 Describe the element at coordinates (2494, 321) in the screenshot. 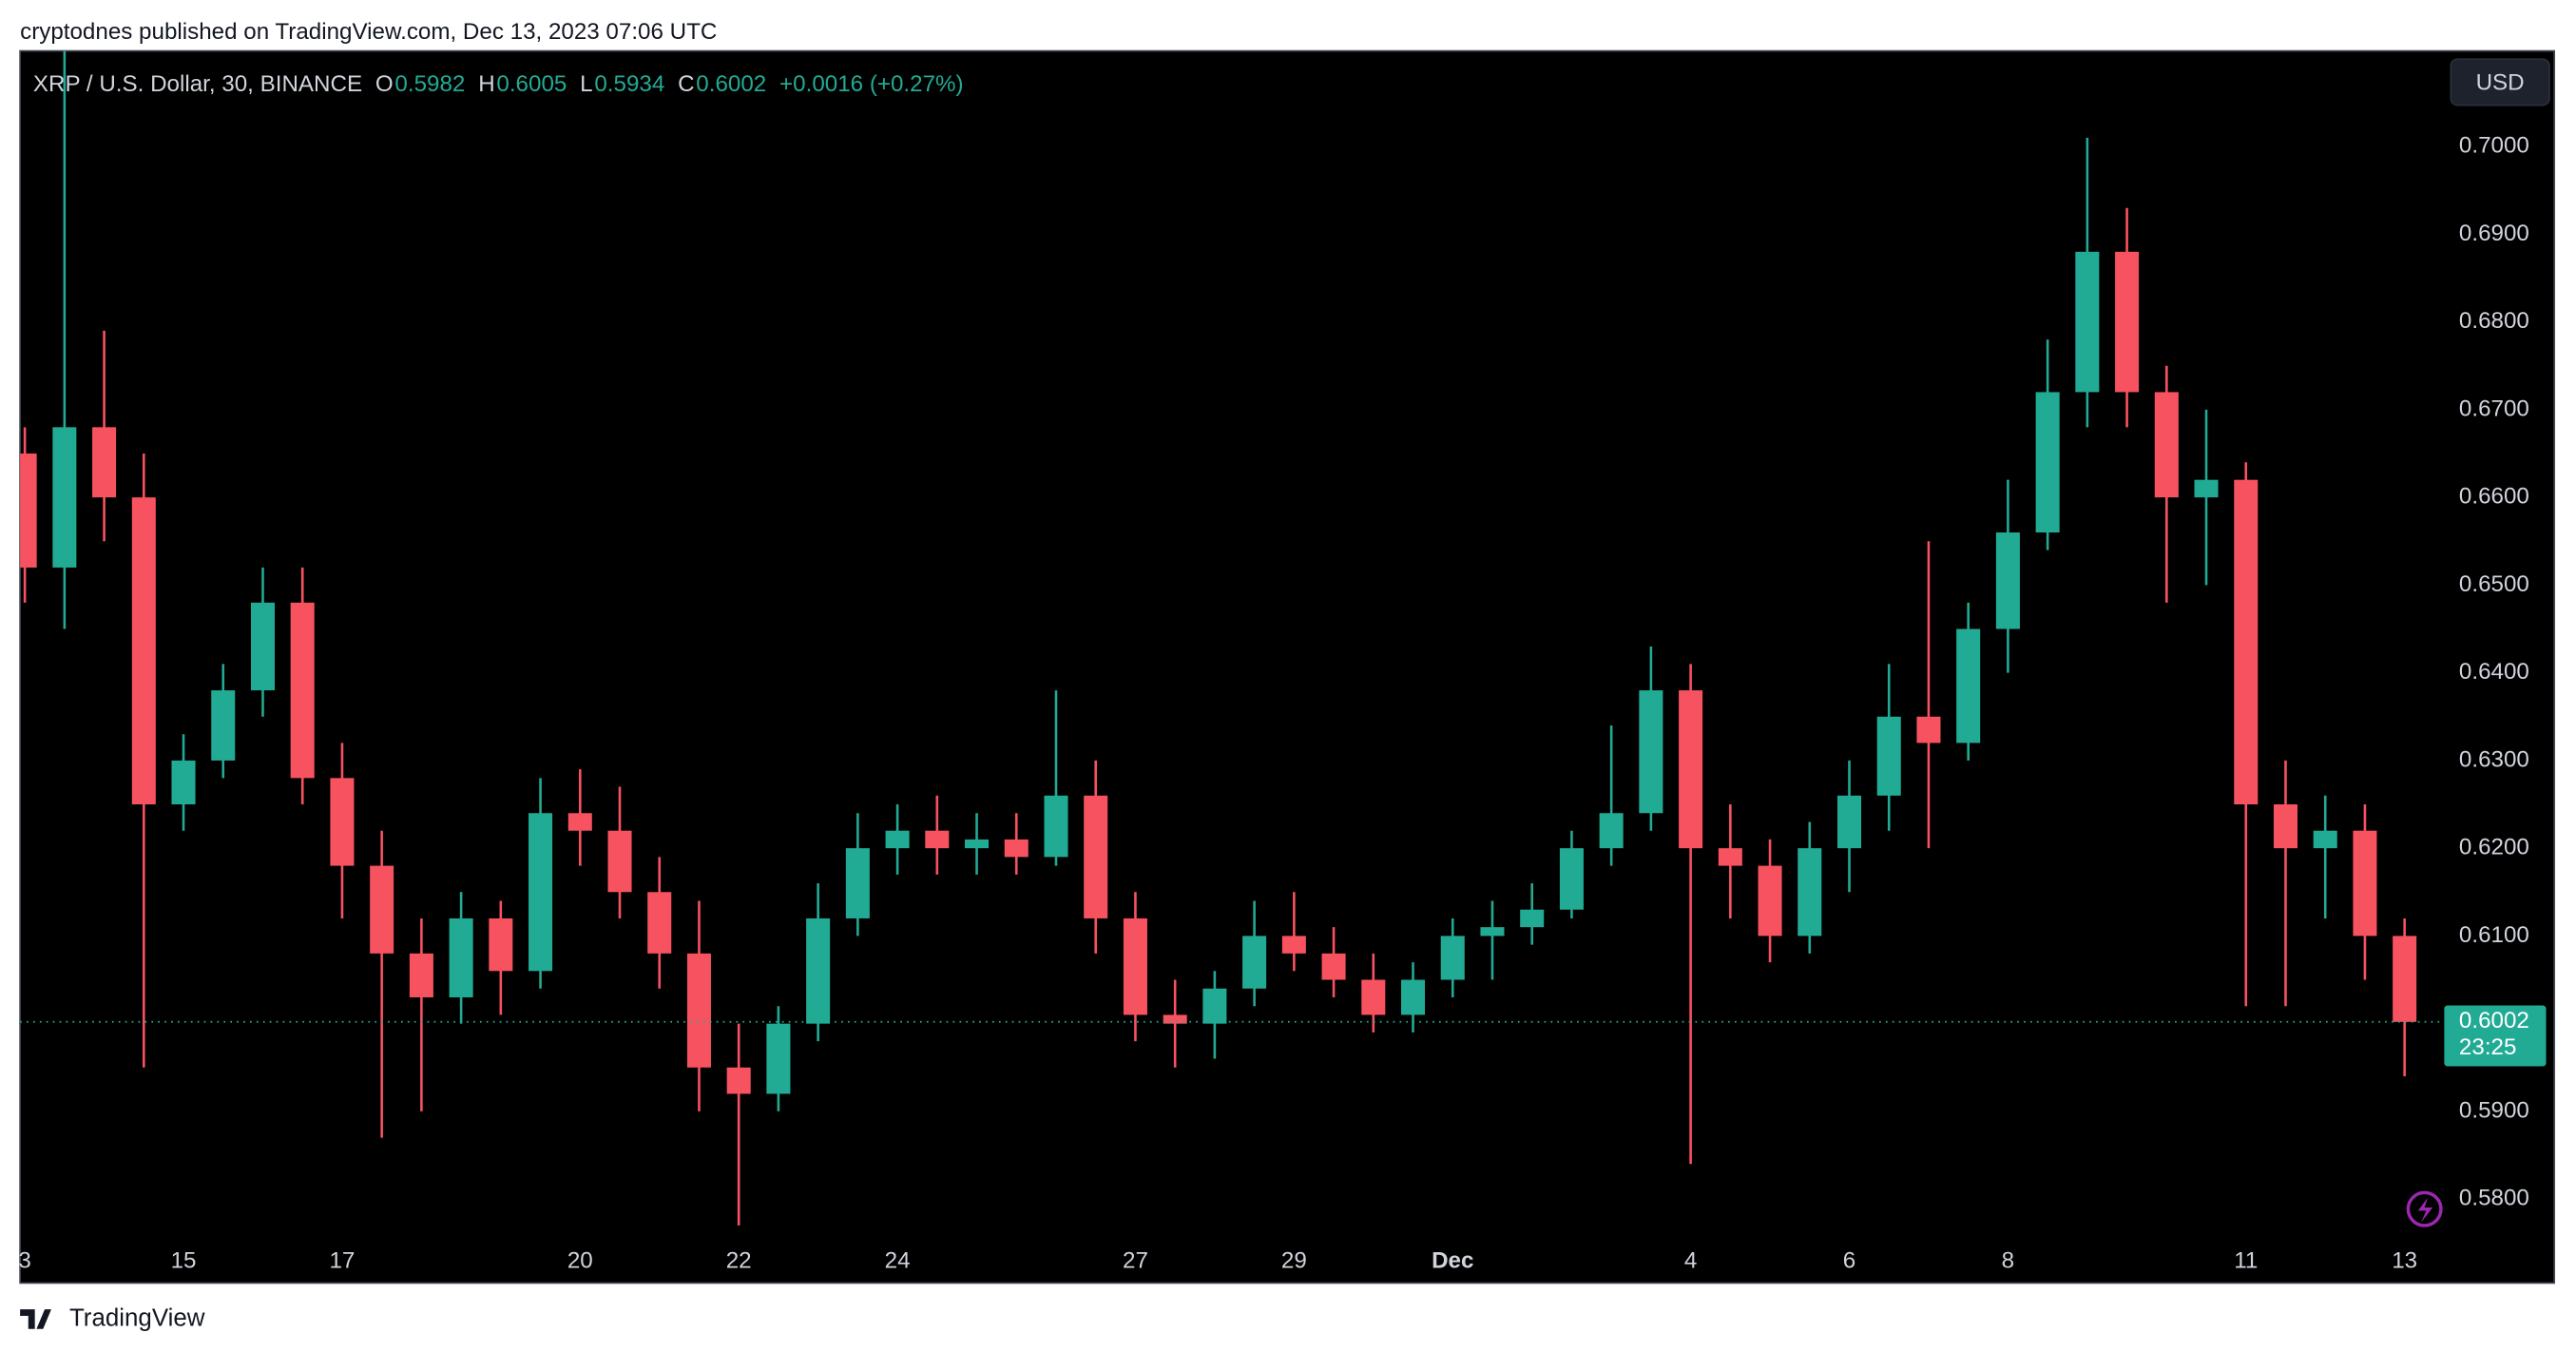

I see `y-tick-label: 0.6800` at that location.